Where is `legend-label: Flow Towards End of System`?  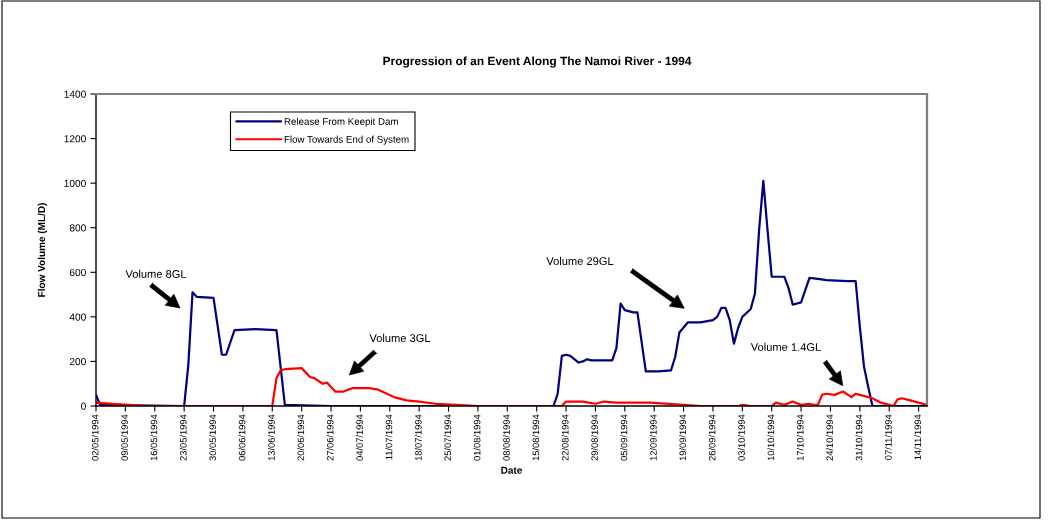
legend-label: Flow Towards End of System is located at coordinates (346, 140).